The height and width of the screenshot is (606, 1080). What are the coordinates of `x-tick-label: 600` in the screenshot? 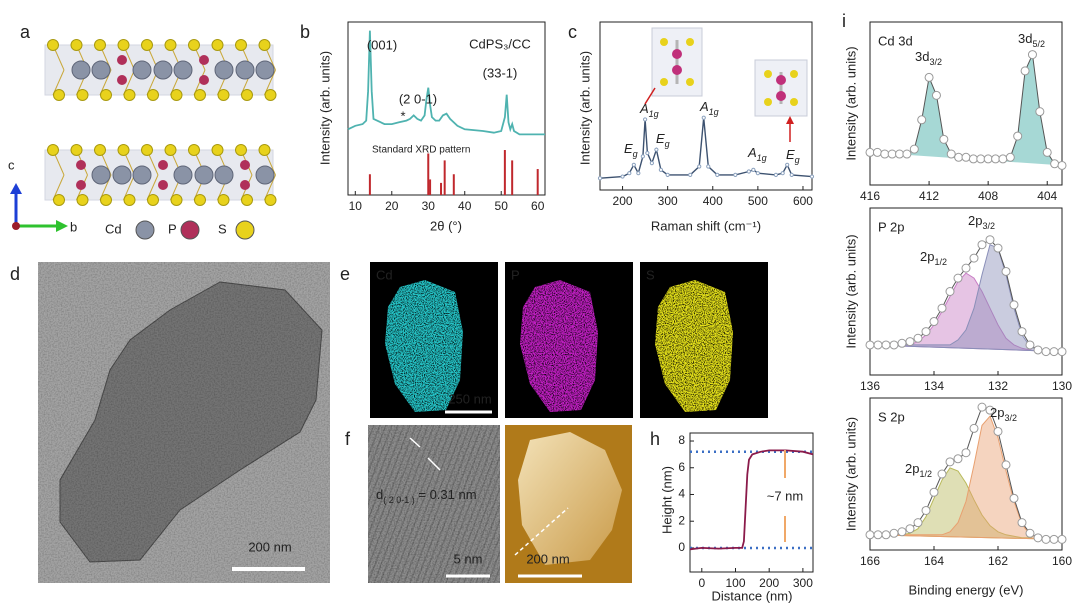 It's located at (803, 201).